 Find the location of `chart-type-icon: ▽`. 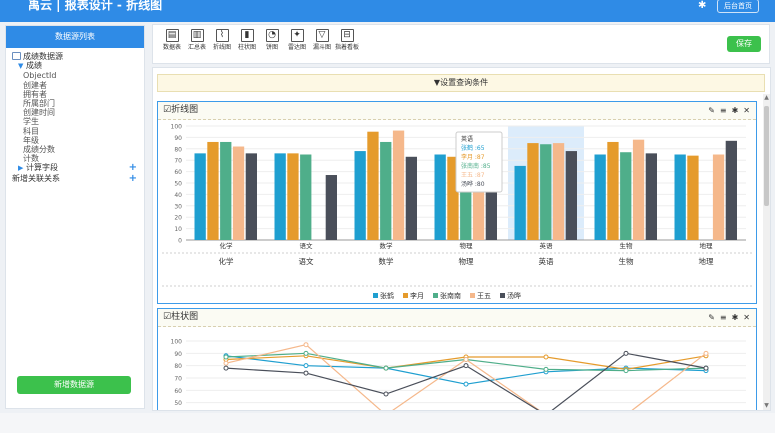

chart-type-icon: ▽ is located at coordinates (322, 35).